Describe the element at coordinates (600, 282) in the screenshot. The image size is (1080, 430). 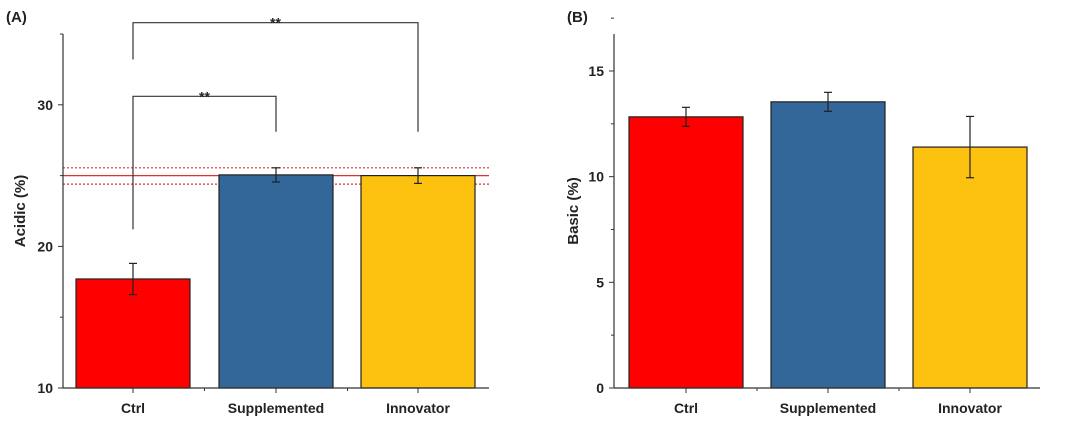
I see `y-tick-label: 5` at that location.